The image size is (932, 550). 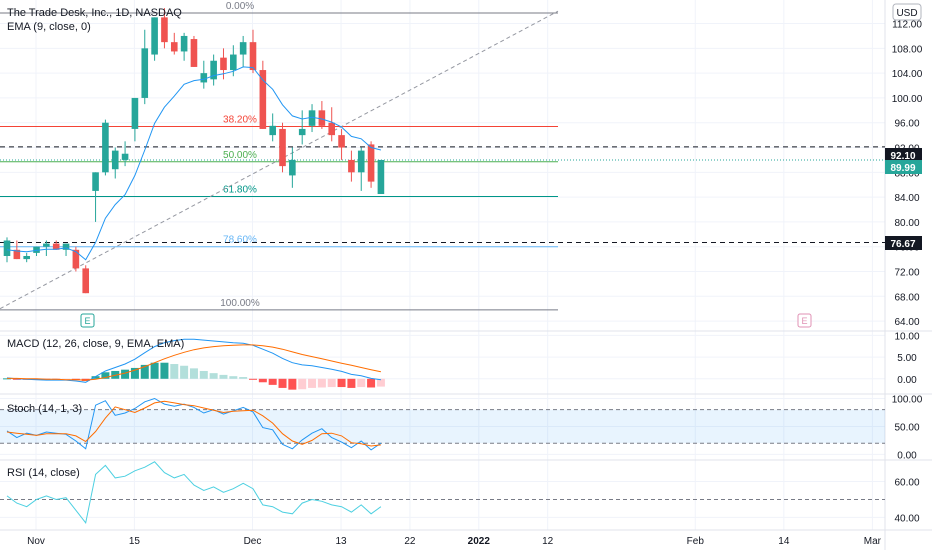 I want to click on rsi-legend: RSI (14, close), so click(x=43, y=473).